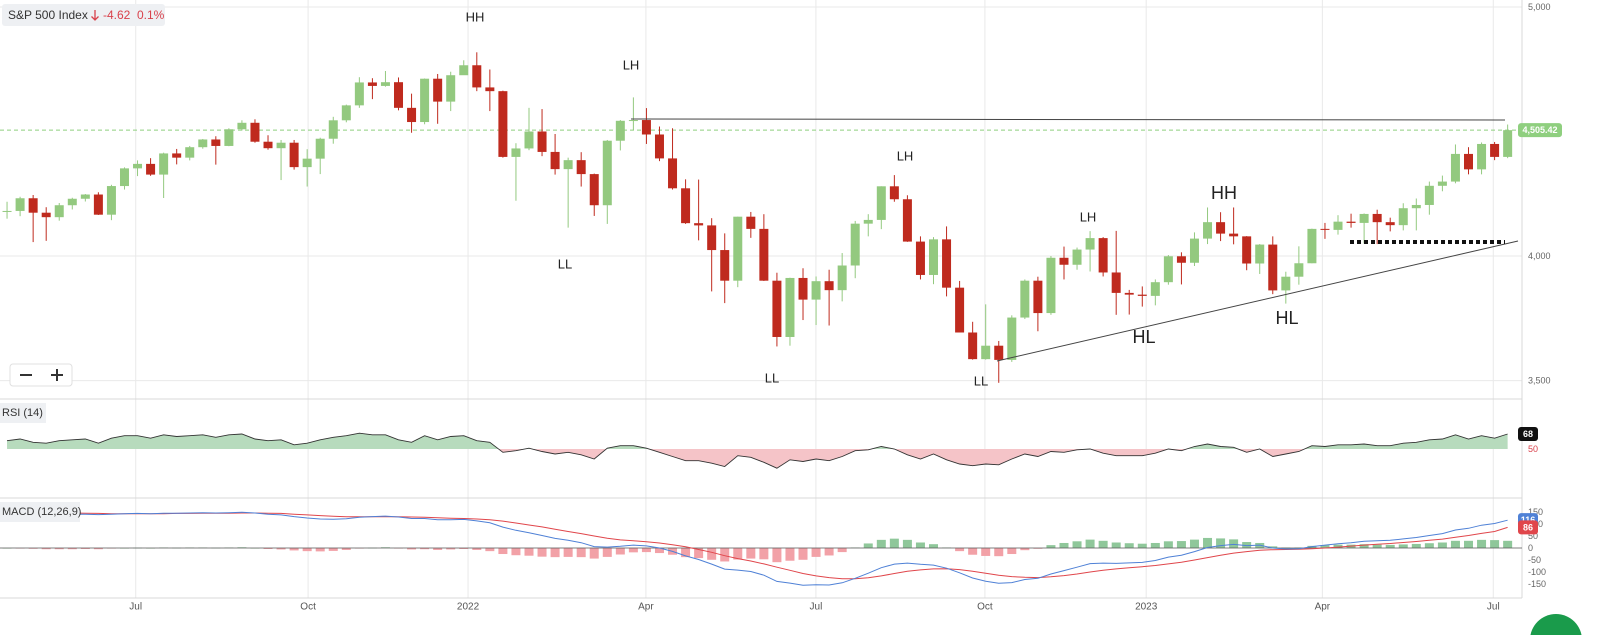 The image size is (1600, 635). Describe the element at coordinates (1539, 381) in the screenshot. I see `y-tick-label: 3,500` at that location.